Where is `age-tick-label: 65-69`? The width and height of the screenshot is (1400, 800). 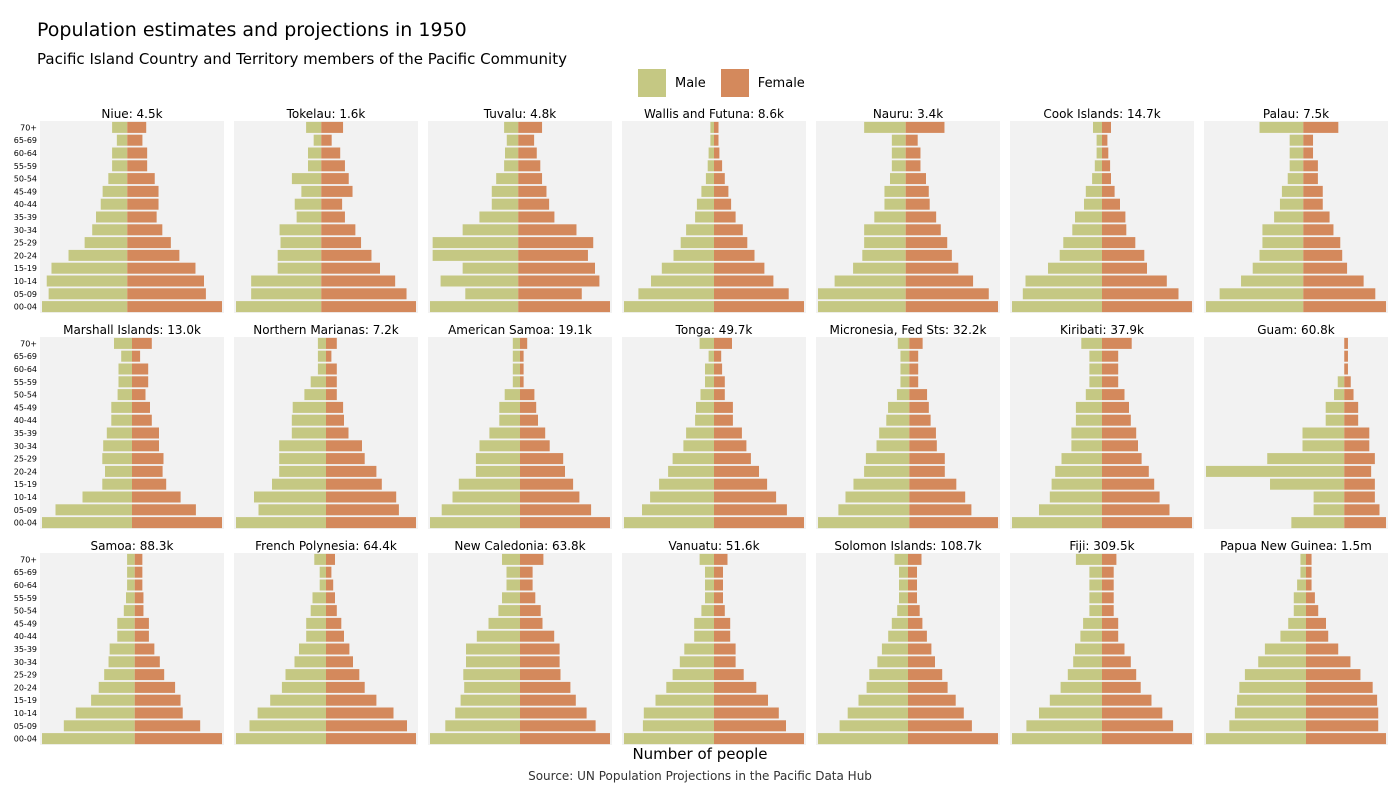
age-tick-label: 65-69 is located at coordinates (25, 140).